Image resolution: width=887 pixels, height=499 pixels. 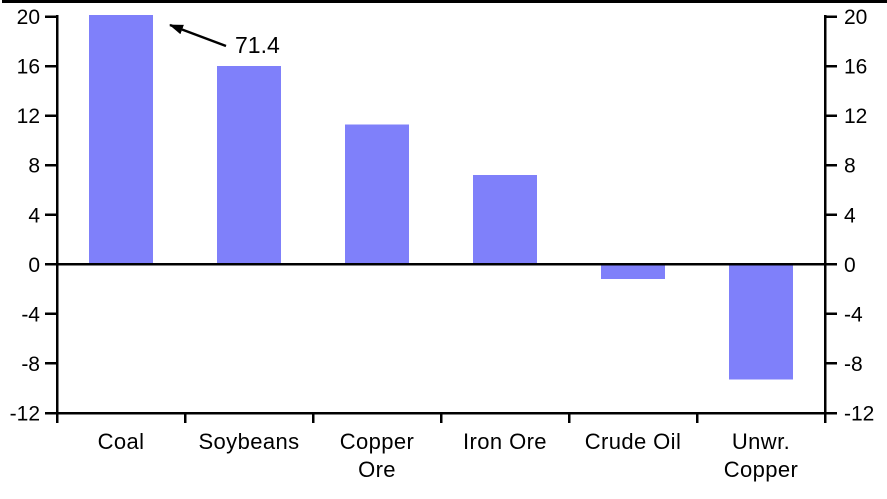 I want to click on y-tick-label-right--12: -12, so click(x=859, y=414).